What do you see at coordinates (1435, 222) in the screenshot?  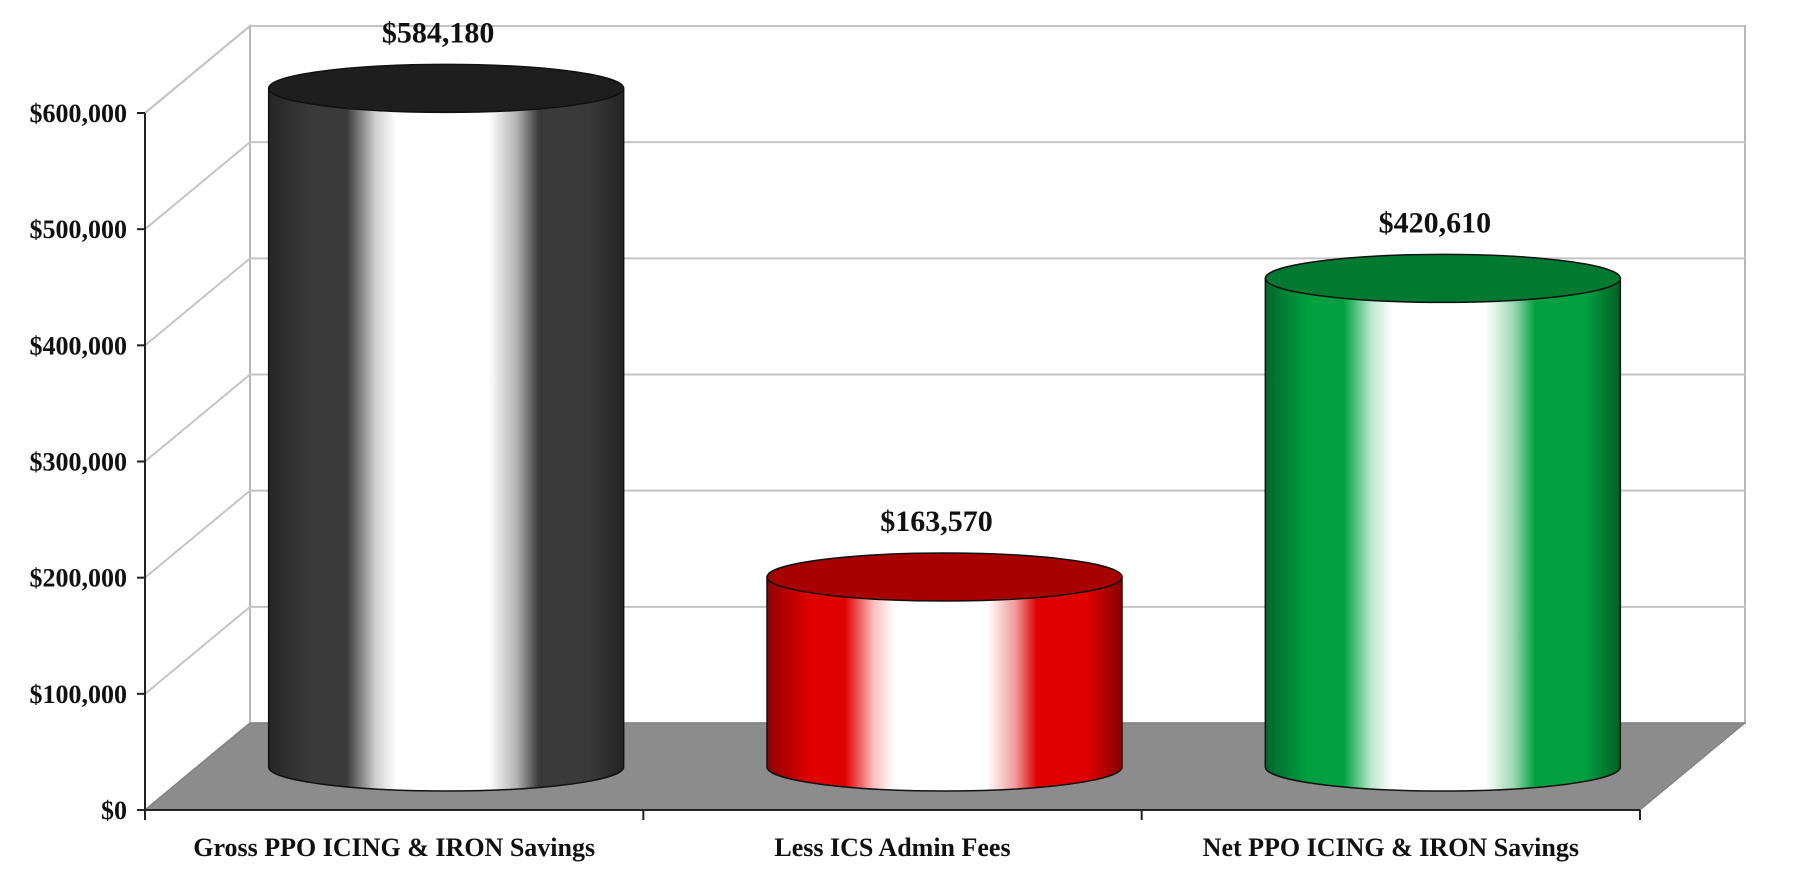 I see `data-label: $420,610` at bounding box center [1435, 222].